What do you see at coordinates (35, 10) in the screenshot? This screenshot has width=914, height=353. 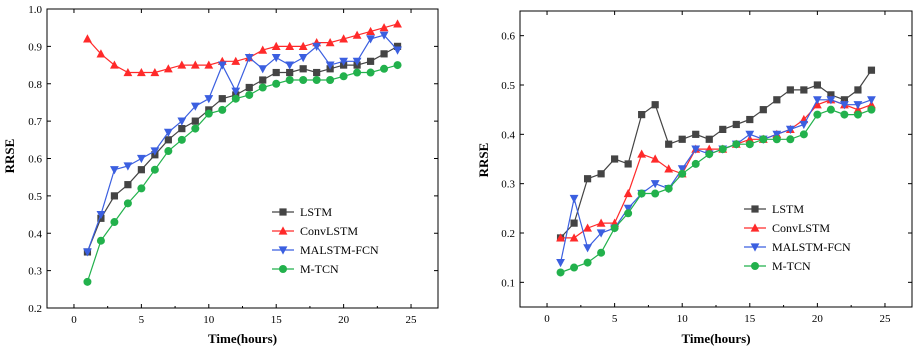 I see `y-tick-label: 1.0` at bounding box center [35, 10].